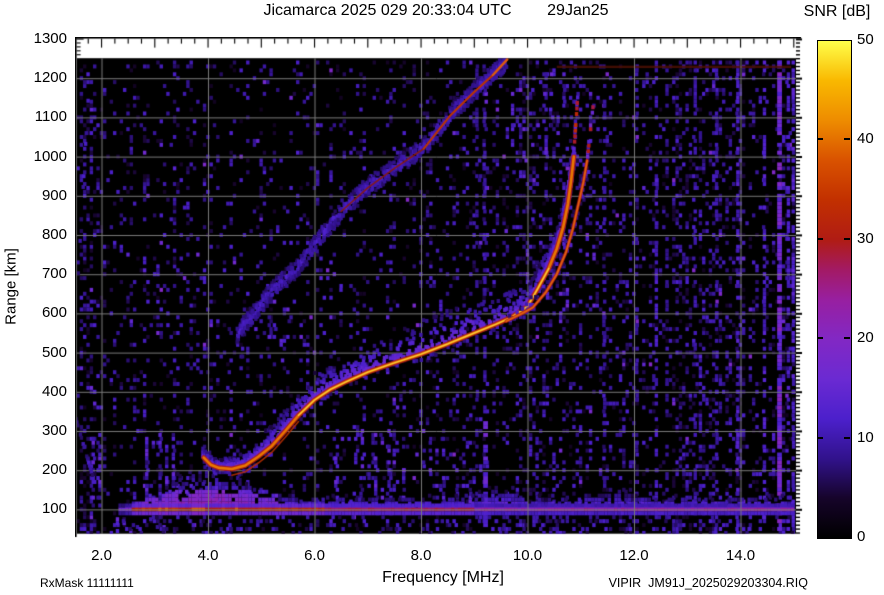 The height and width of the screenshot is (595, 884). What do you see at coordinates (50, 117) in the screenshot?
I see `y-tick-label: 1100` at bounding box center [50, 117].